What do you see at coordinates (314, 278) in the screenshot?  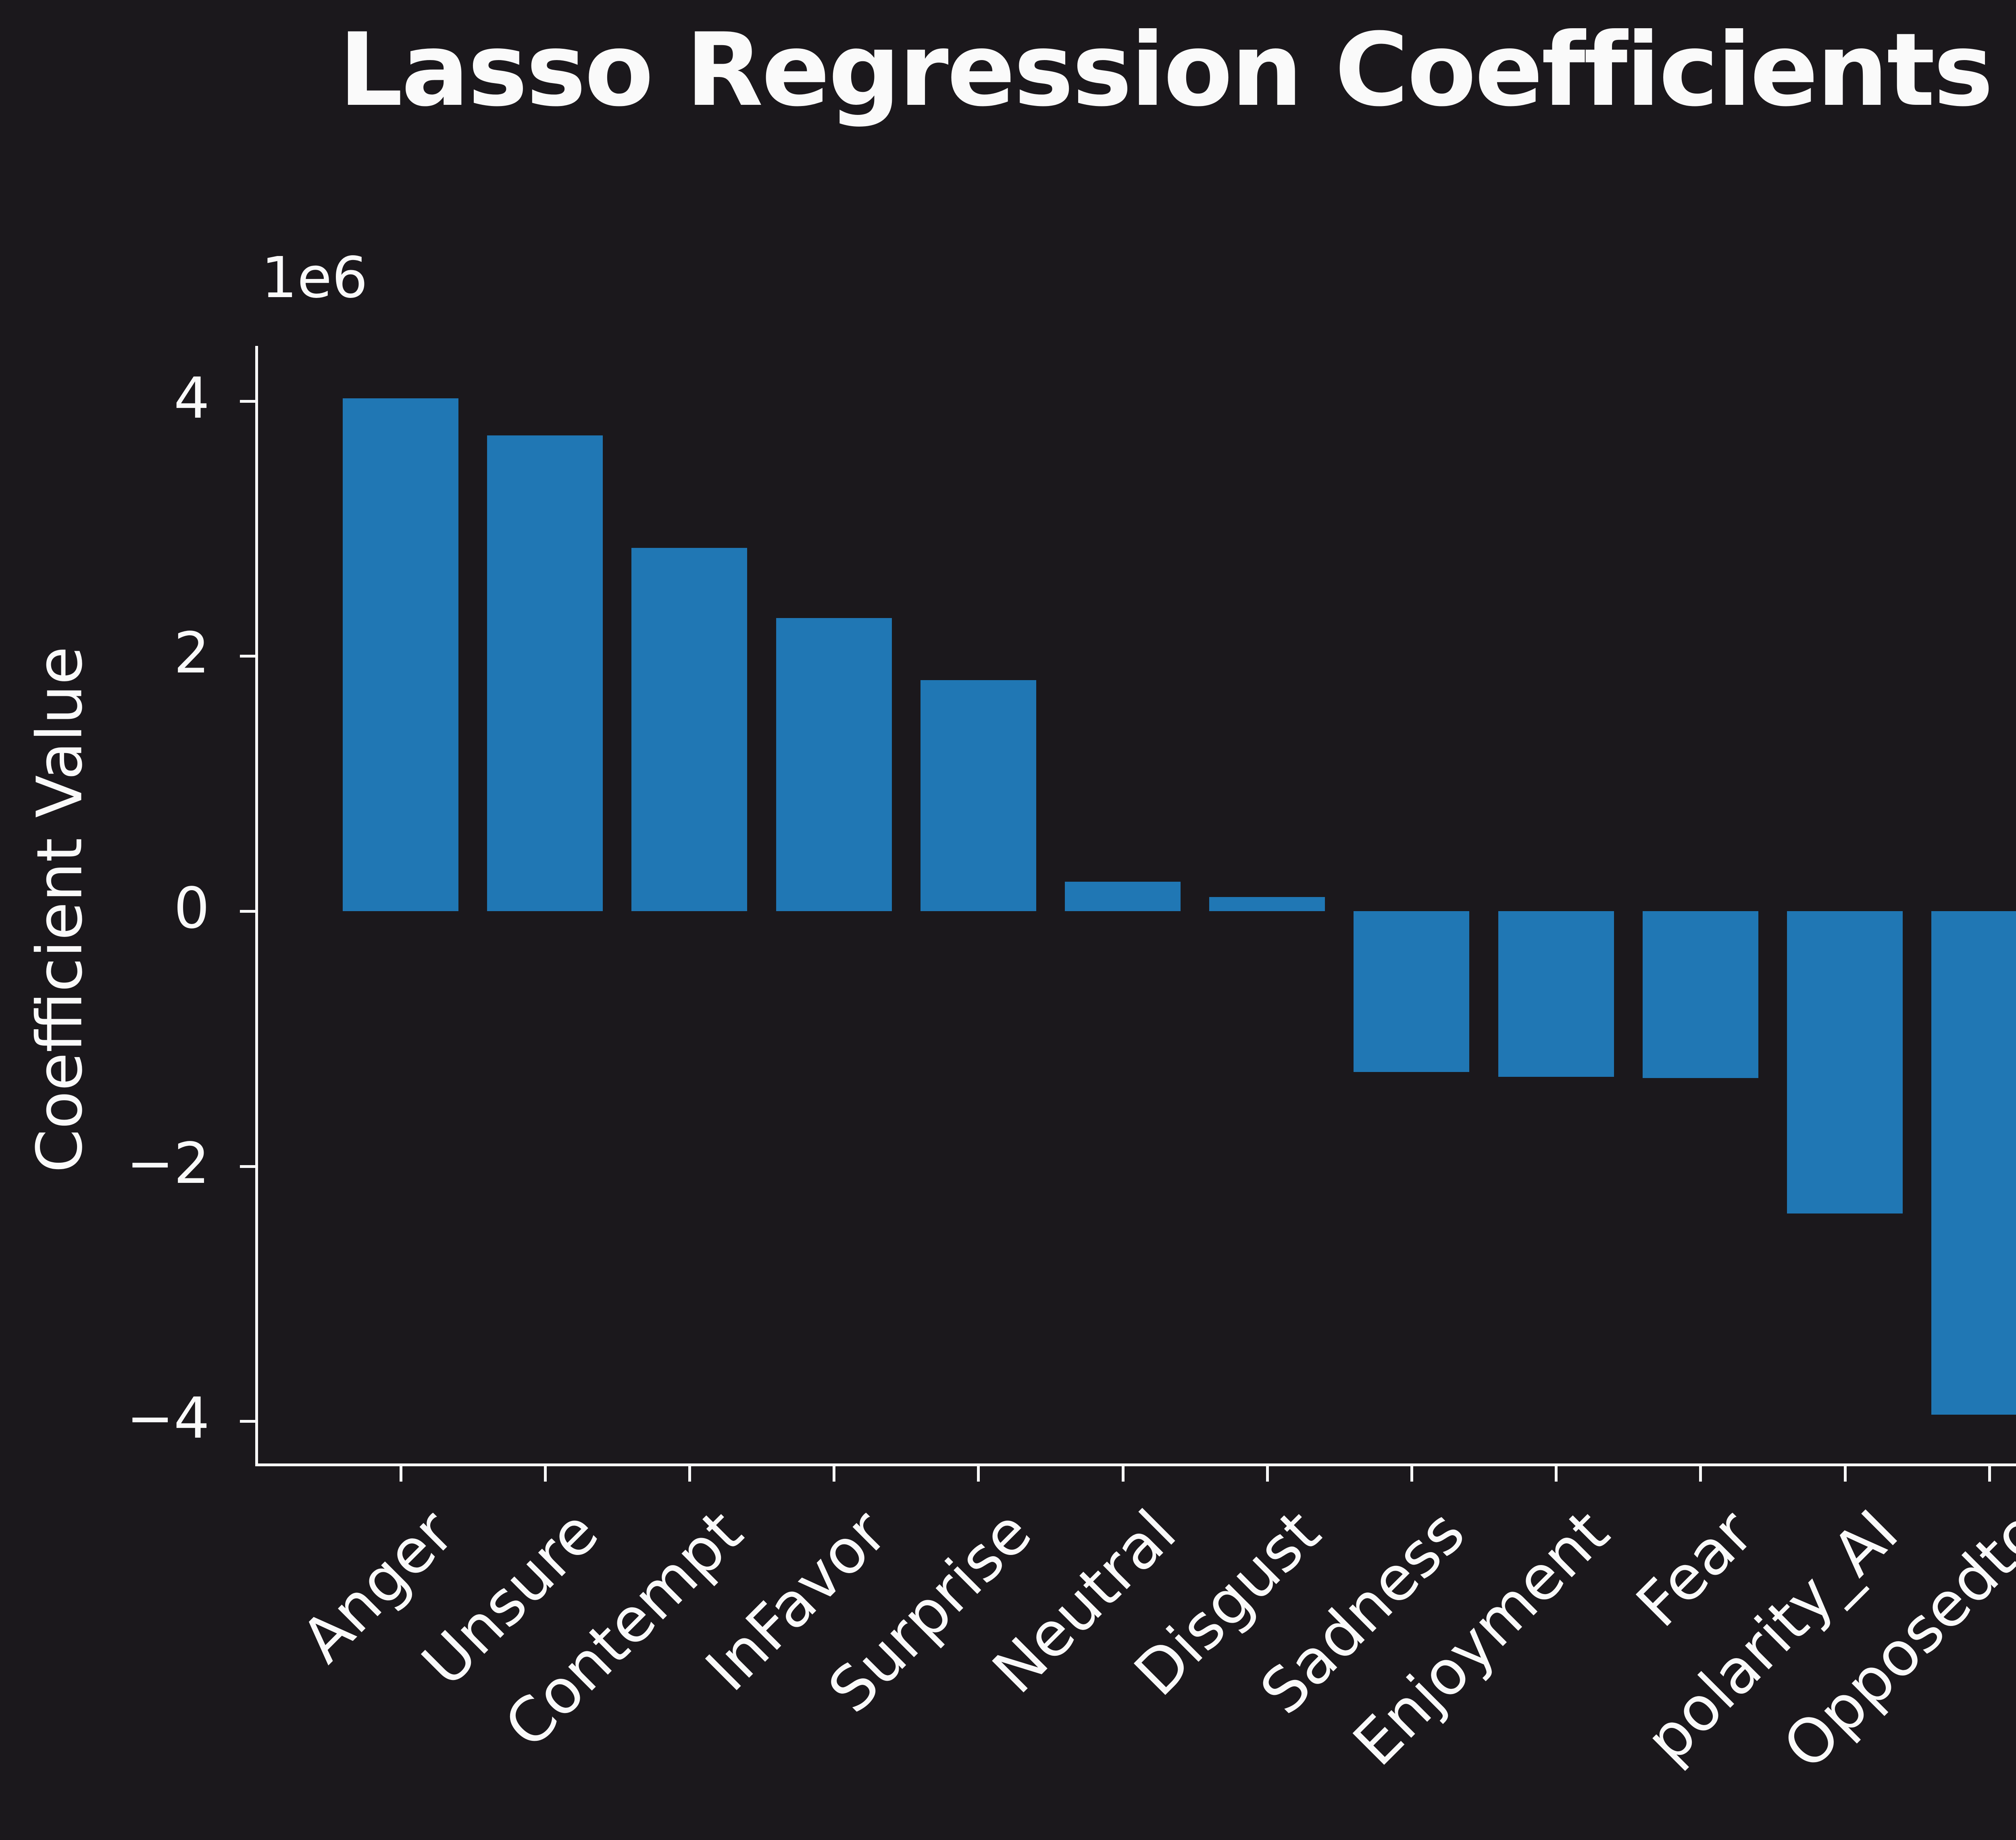 I see `y-axis-offset-label: 1e6` at bounding box center [314, 278].